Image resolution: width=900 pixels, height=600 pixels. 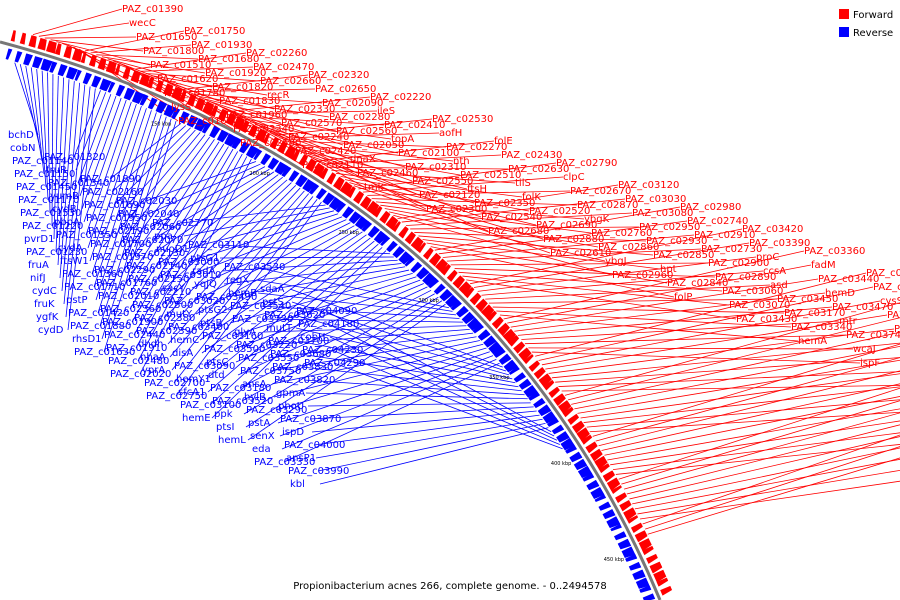 I want to click on reverse-gene-label: PAZ_c02360, so click(x=130, y=309).